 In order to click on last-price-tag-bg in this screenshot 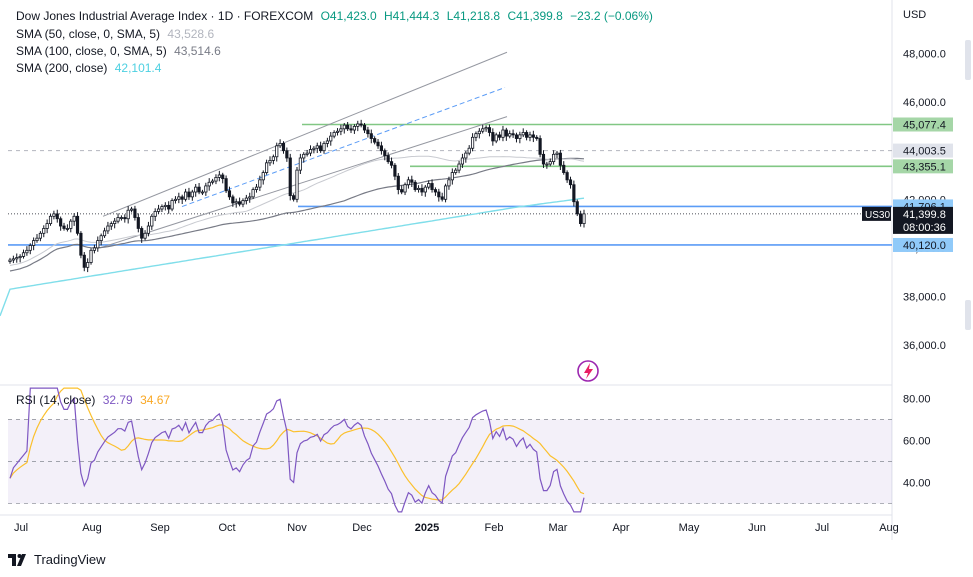, I will do `click(923, 220)`.